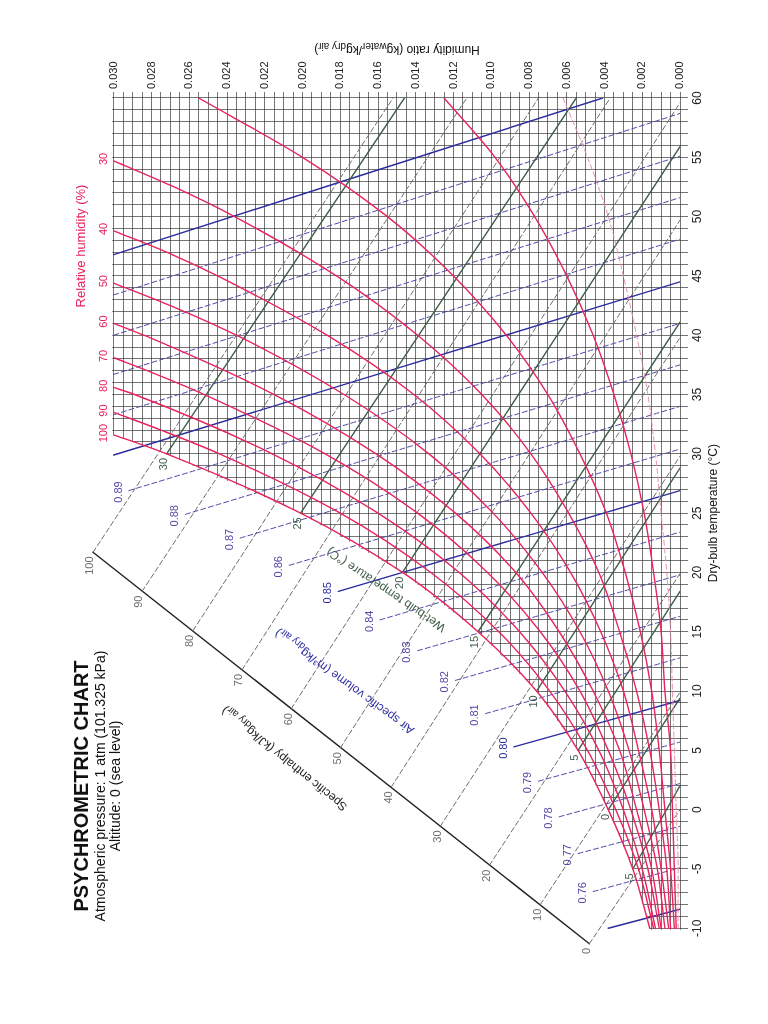 This screenshot has width=768, height=1024. Describe the element at coordinates (339, 75) in the screenshot. I see `x-tick-label: 0.018` at that location.